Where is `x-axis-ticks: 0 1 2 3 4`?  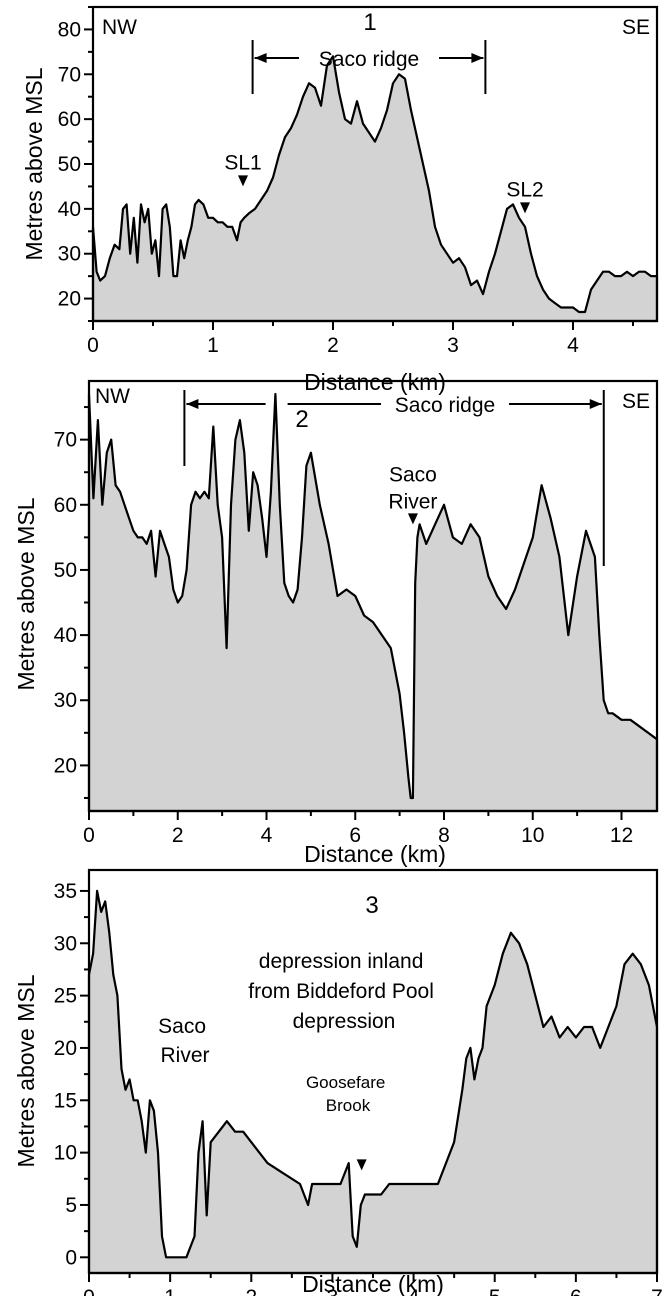
x-axis-ticks: 0 1 2 3 4 is located at coordinates (360, 339).